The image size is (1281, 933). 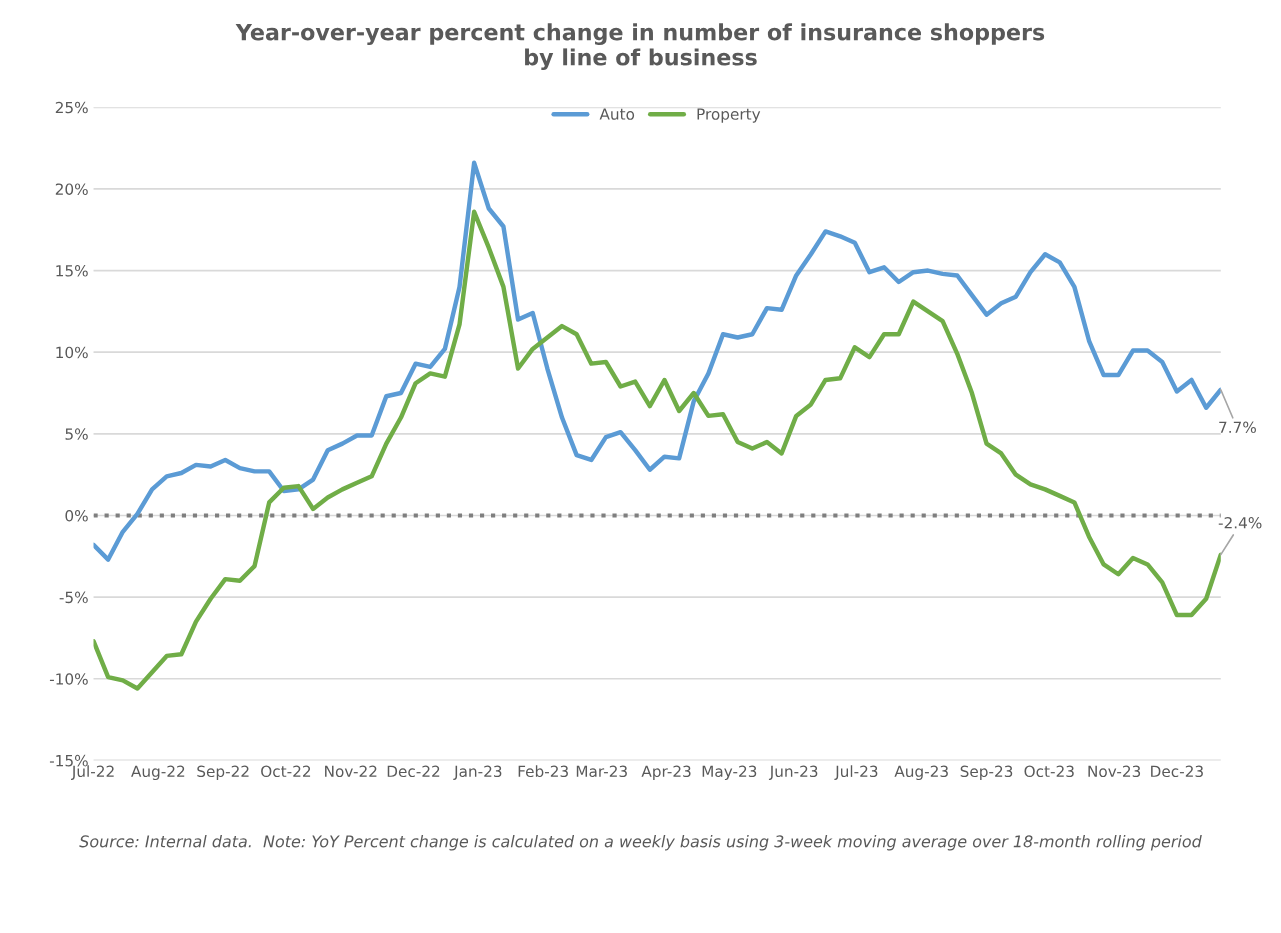 What do you see at coordinates (666, 773) in the screenshot?
I see `x-tick-label: Apr-23` at bounding box center [666, 773].